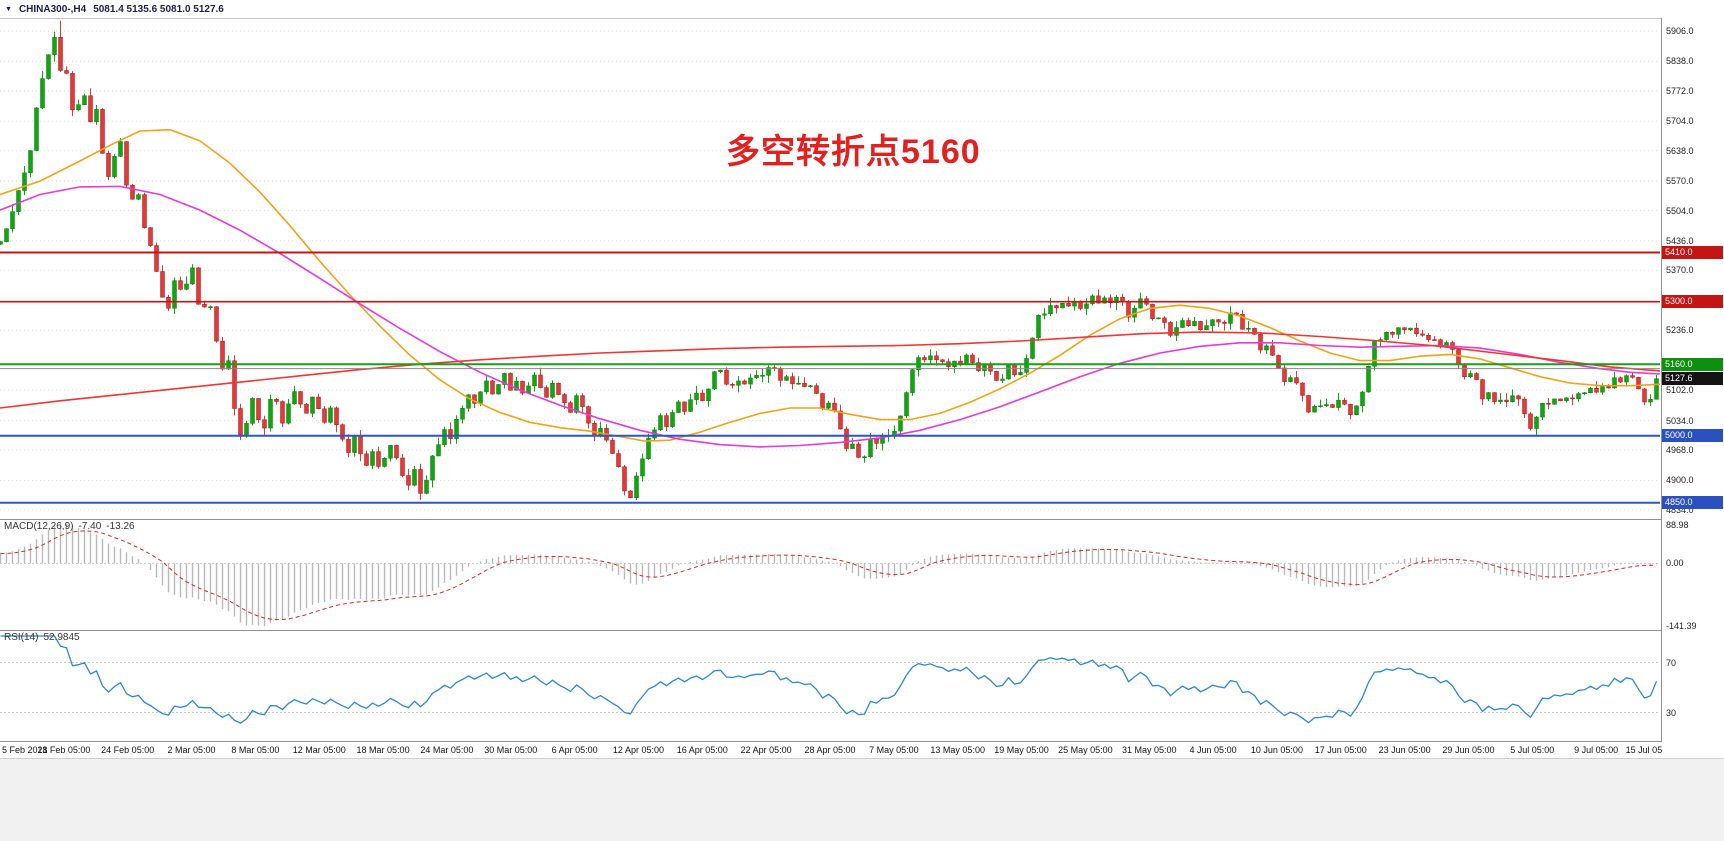  I want to click on time-axis-label: 7 May 05:00, so click(894, 750).